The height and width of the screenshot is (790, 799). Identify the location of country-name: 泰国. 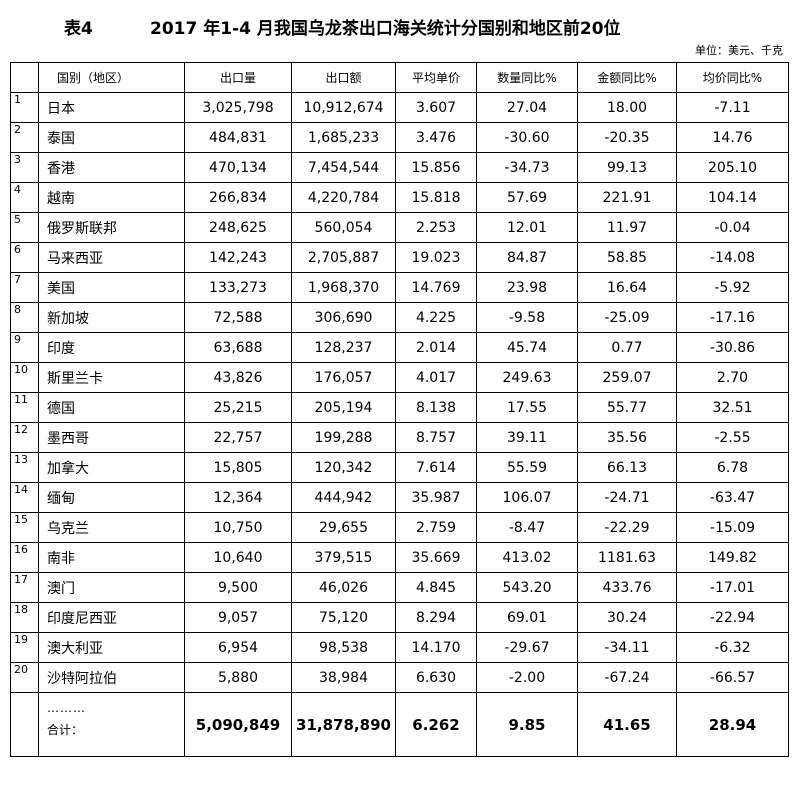
(111, 137).